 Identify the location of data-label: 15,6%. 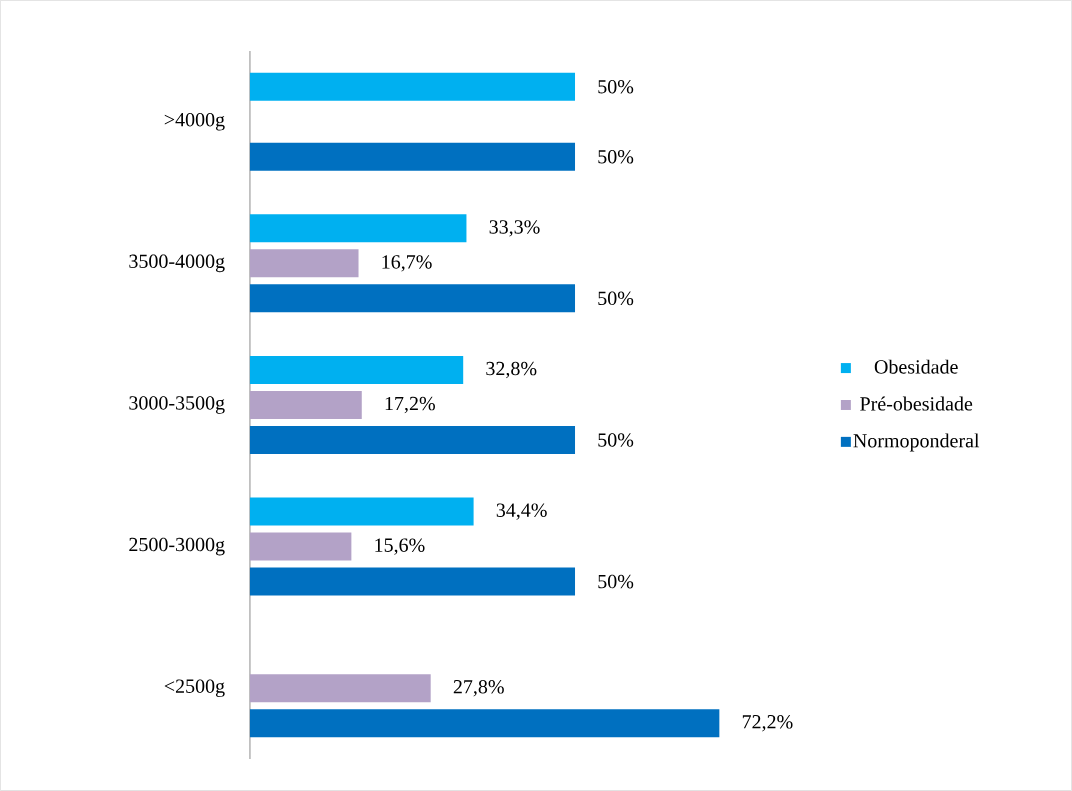
(400, 546).